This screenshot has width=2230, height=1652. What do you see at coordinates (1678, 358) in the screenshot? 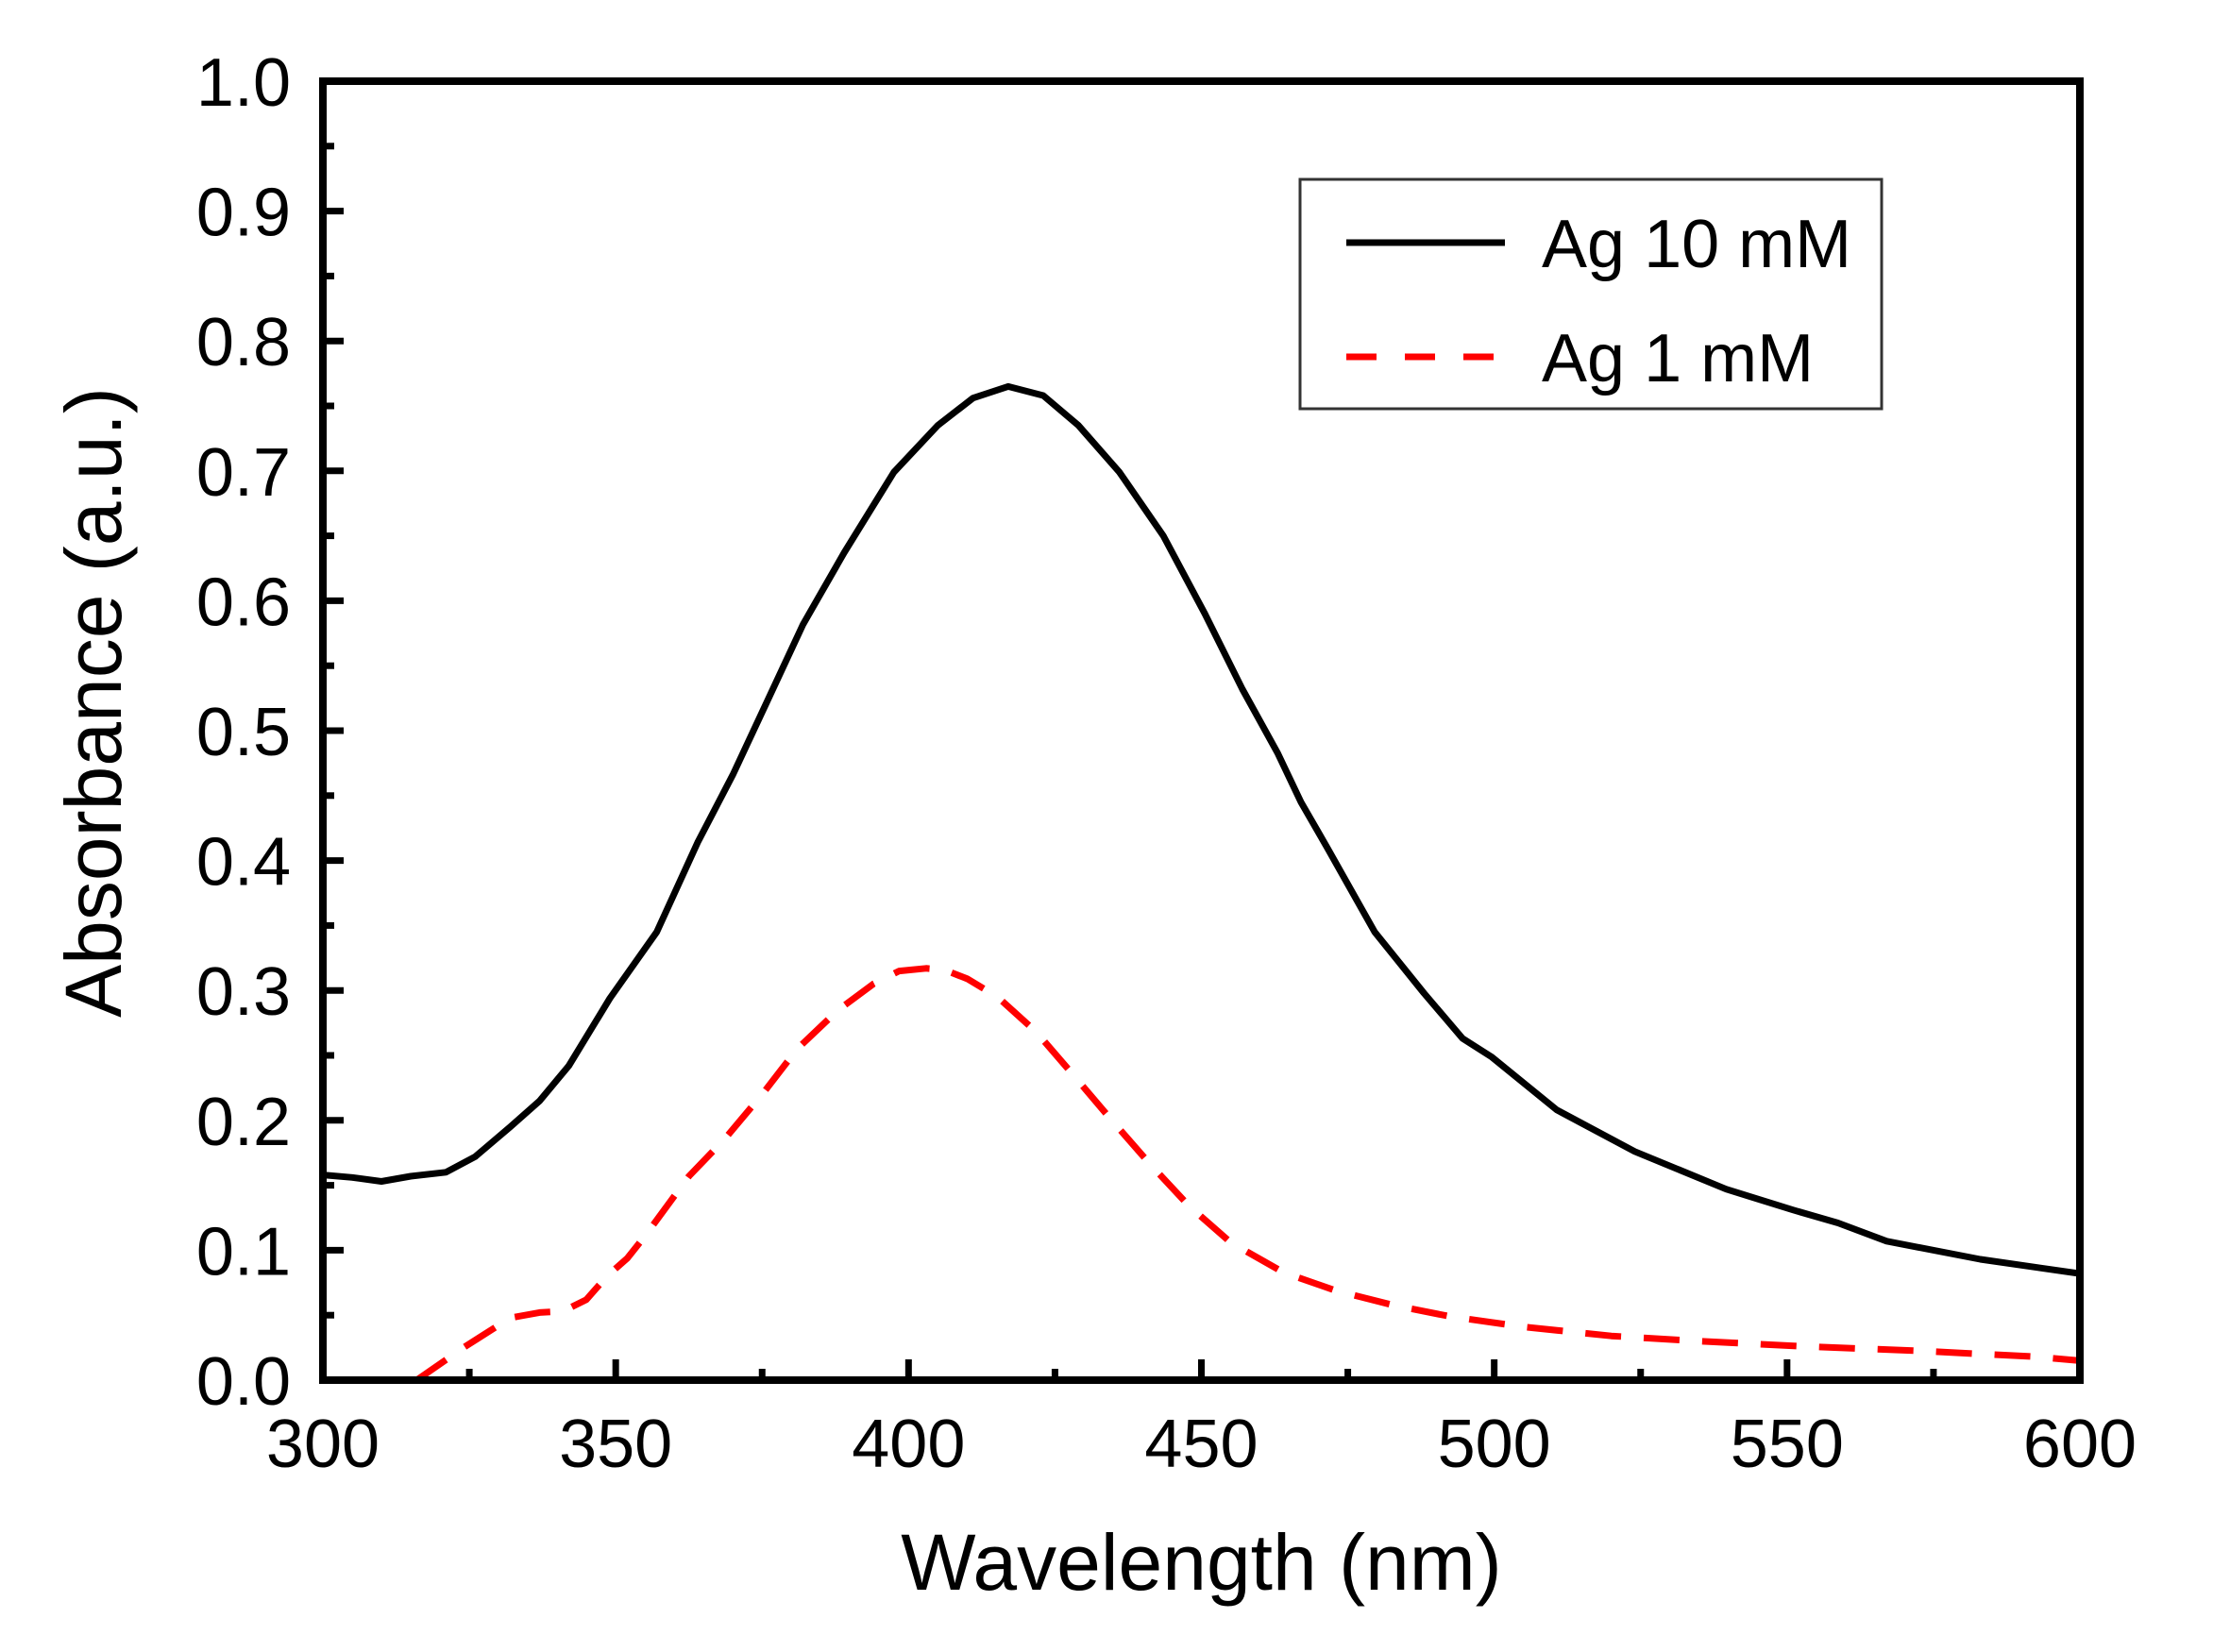
I see `legend-label-ag-1mm: Ag 1 mM` at bounding box center [1678, 358].